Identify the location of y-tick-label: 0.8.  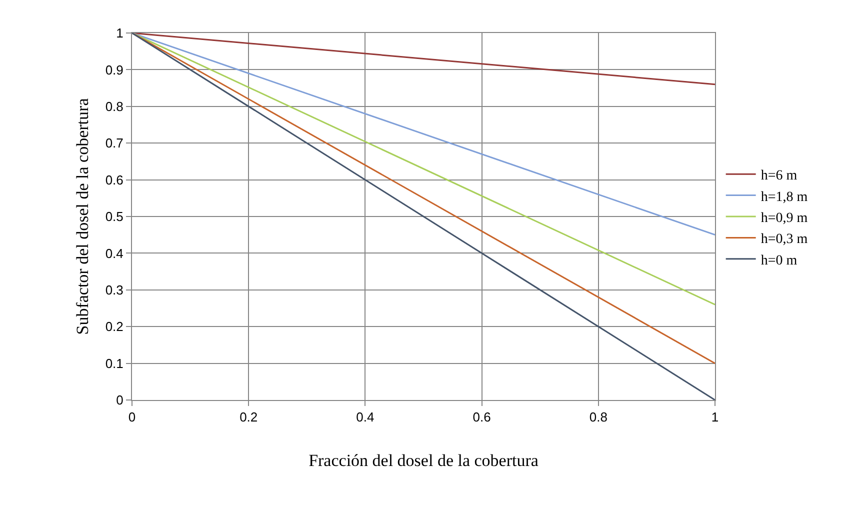
(114, 106).